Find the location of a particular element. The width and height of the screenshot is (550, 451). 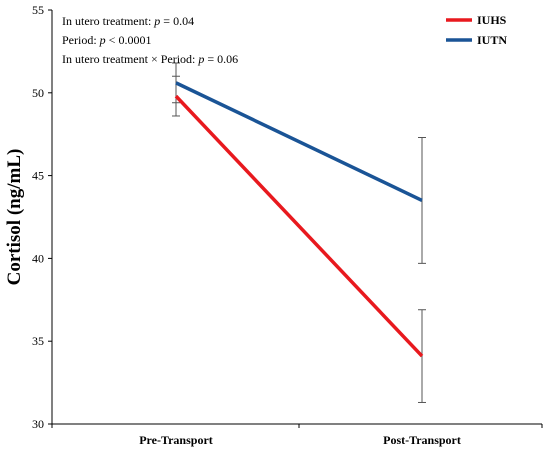

annotation-suffix: = 0.04 is located at coordinates (177, 21).